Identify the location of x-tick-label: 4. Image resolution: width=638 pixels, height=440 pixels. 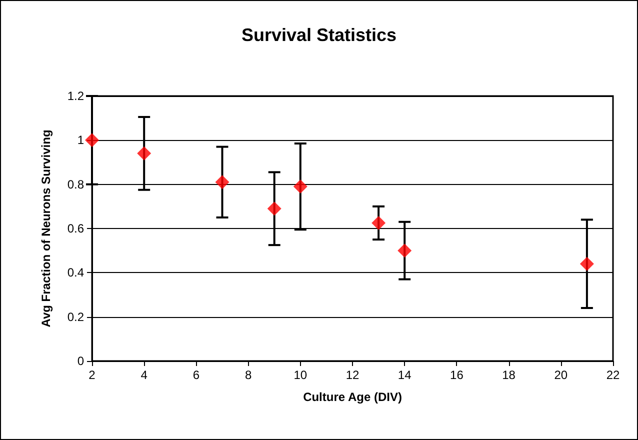
(144, 375).